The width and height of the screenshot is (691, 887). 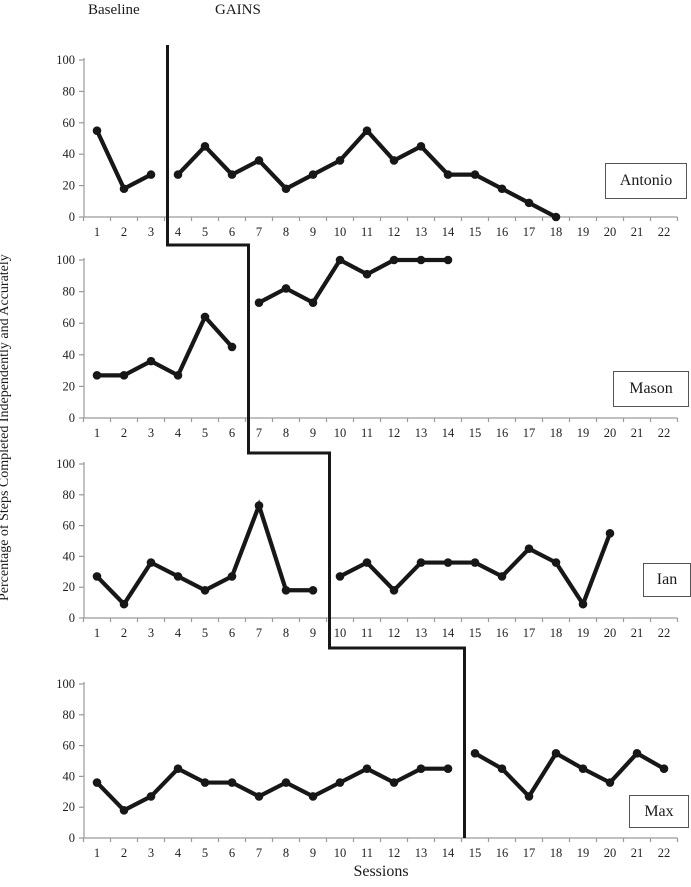 What do you see at coordinates (646, 181) in the screenshot?
I see `panel-name-box-antonio: Antonio` at bounding box center [646, 181].